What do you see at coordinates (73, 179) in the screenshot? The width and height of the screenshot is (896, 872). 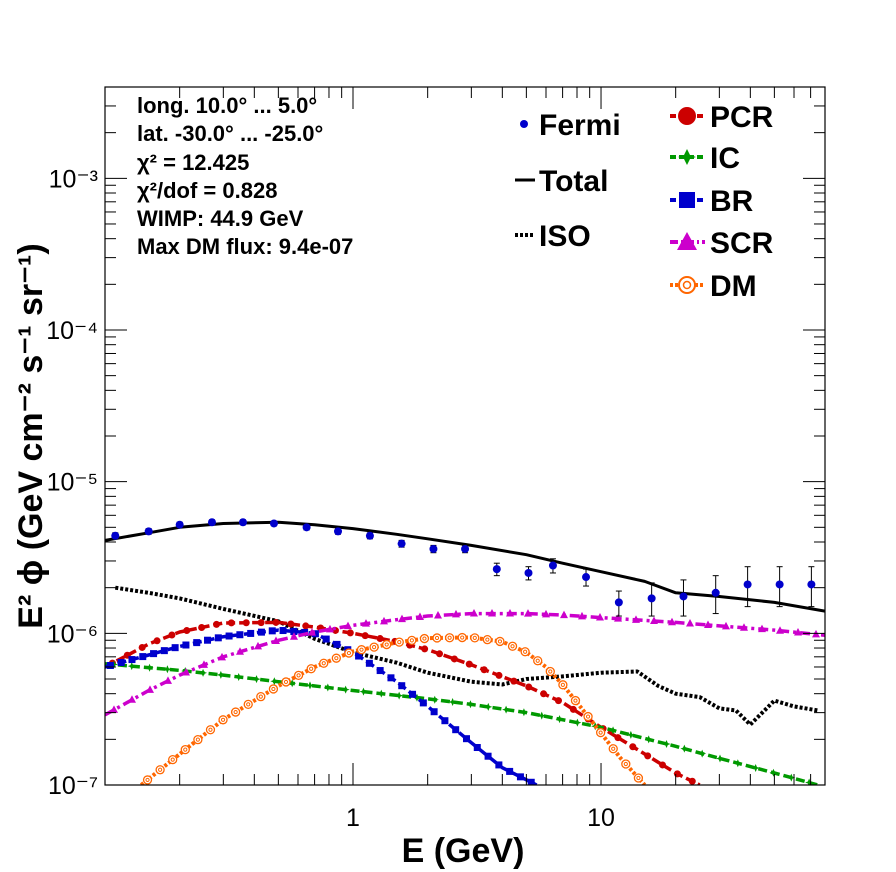 I see `y-tick-label: 10⁻³` at bounding box center [73, 179].